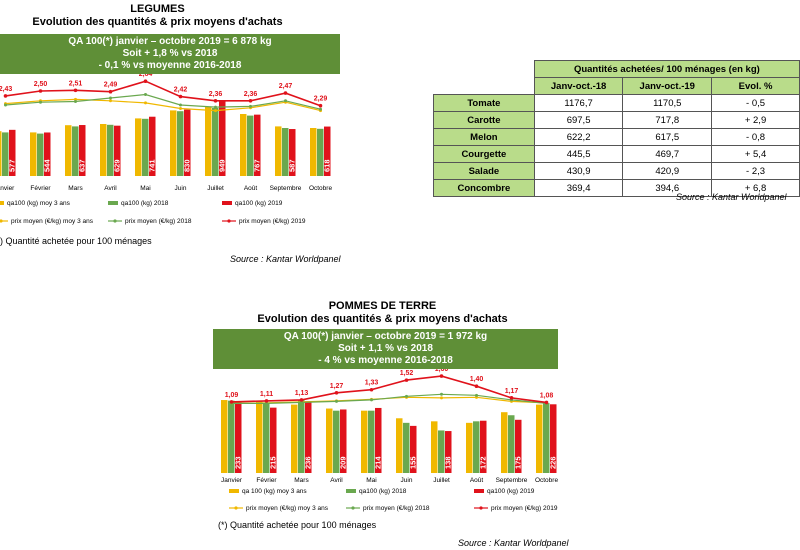 This screenshot has width=800, height=550. I want to click on price-data-label: 2,50, so click(41, 84).